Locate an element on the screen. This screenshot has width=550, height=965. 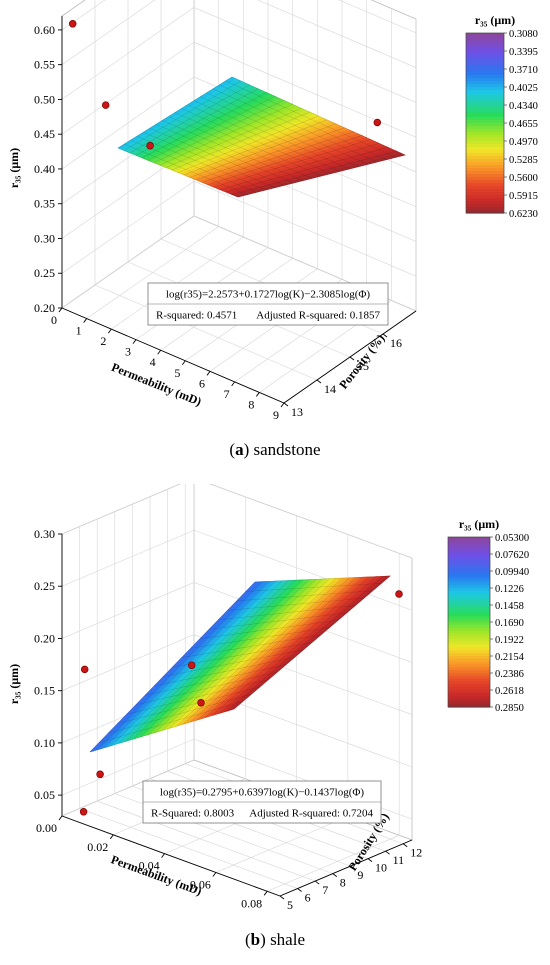
y-tick-label: 11 is located at coordinates (399, 860).